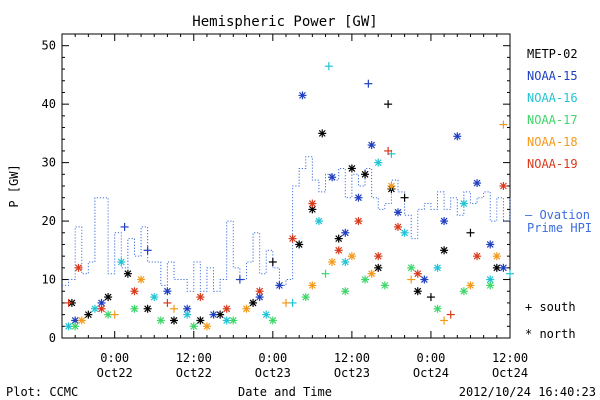 This screenshot has height=400, width=600. I want to click on marker-legend-south: + south, so click(550, 307).